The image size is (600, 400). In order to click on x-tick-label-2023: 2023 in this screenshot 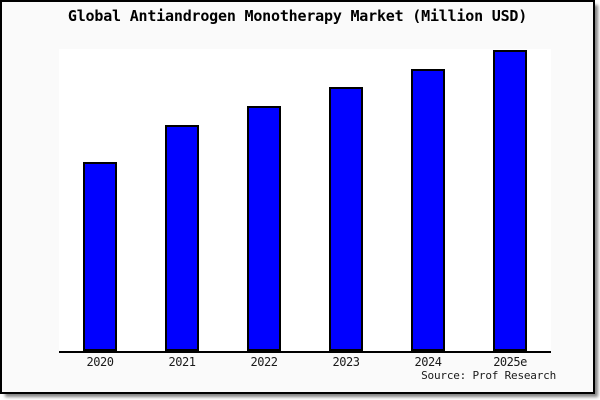, I will do `click(346, 362)`.